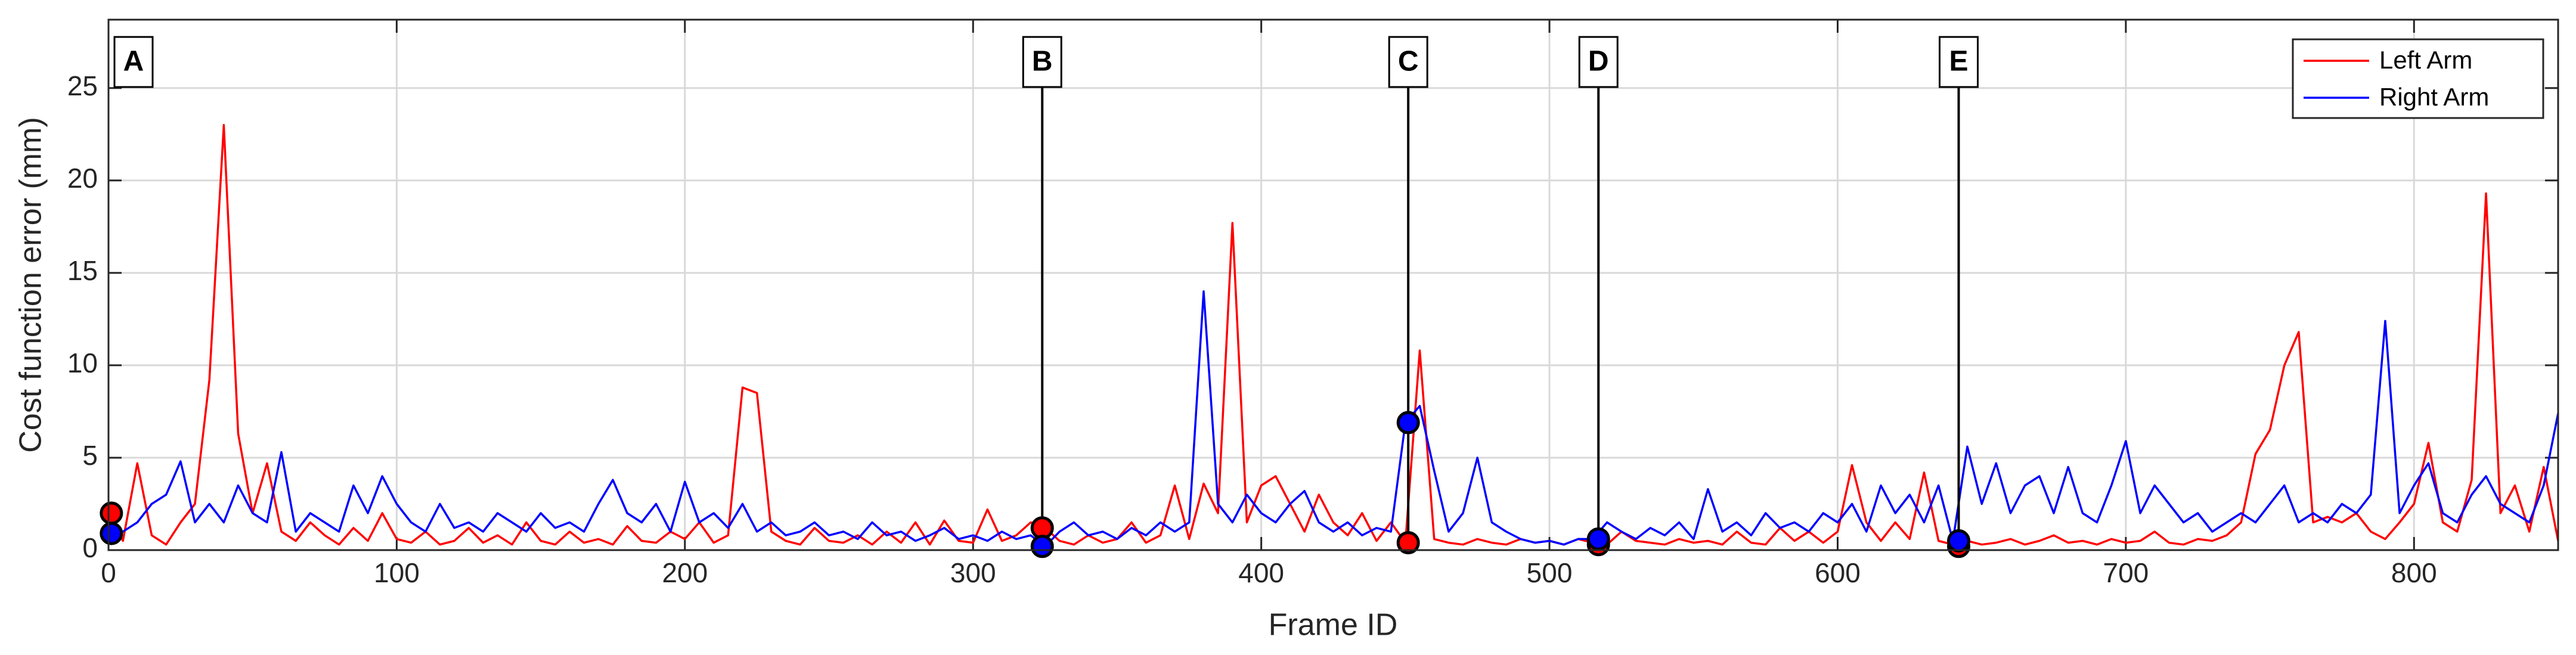 The image size is (2576, 655). I want to click on y-axis-label: Cost function error (mm), so click(31, 284).